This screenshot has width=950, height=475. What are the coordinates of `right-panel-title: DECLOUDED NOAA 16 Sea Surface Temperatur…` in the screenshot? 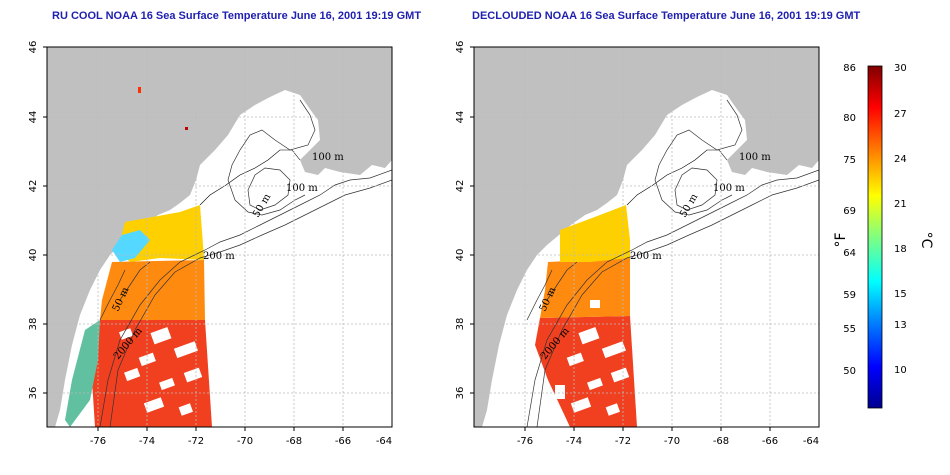 It's located at (666, 16).